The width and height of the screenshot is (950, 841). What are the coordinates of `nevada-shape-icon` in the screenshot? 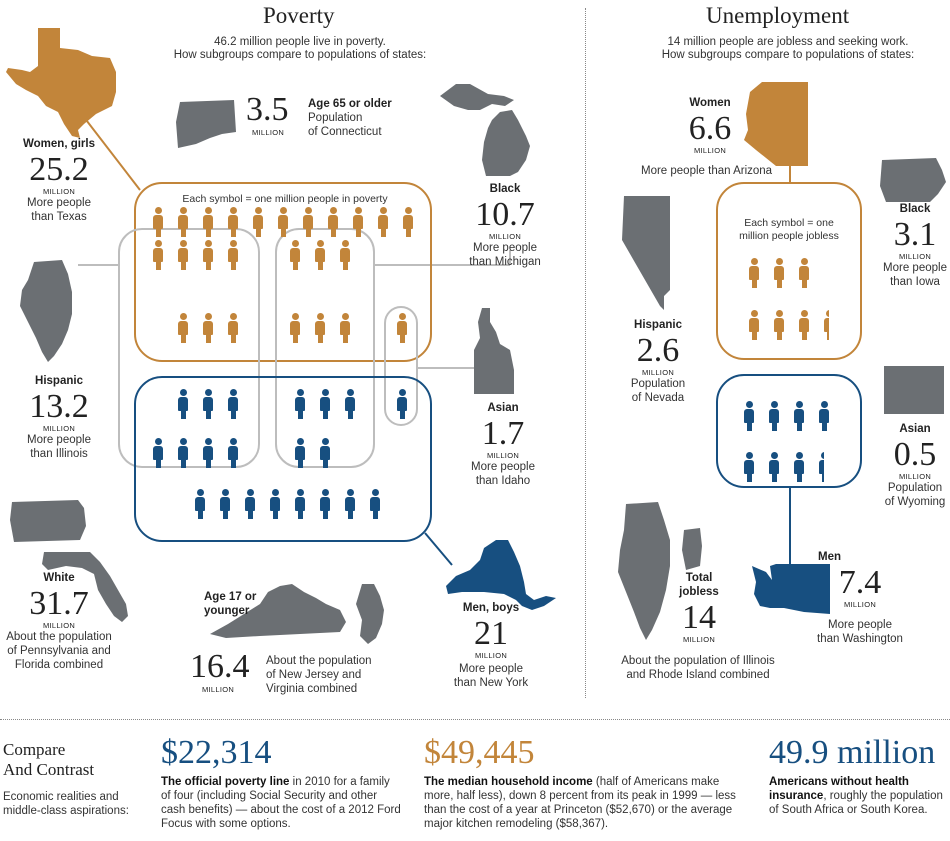 It's located at (646, 253).